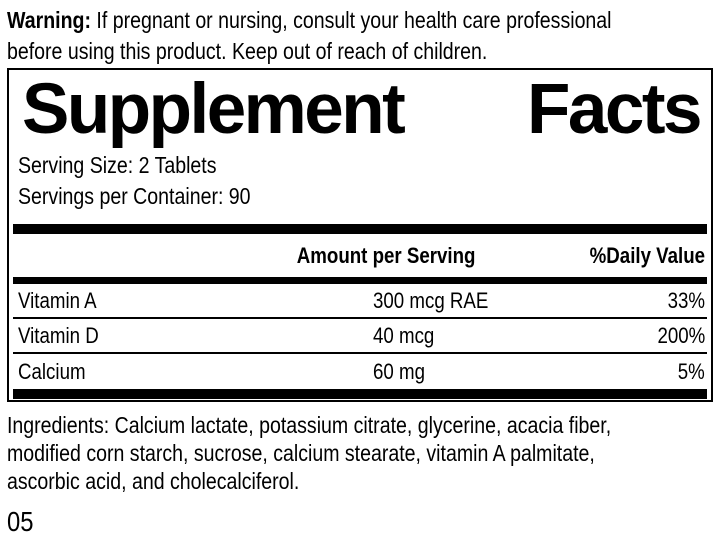 This screenshot has width=720, height=546. Describe the element at coordinates (58, 335) in the screenshot. I see `nutrient-name-text: Vitamin D` at that location.